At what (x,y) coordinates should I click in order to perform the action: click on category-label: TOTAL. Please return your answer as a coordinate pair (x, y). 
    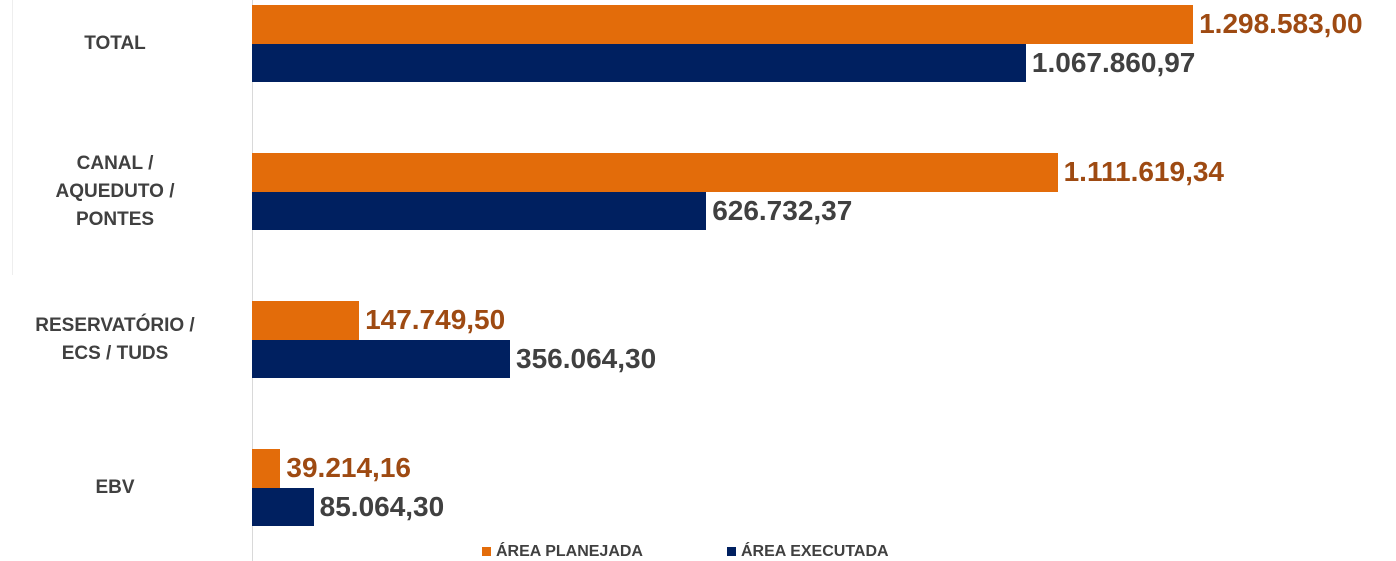
    Looking at the image, I should click on (115, 43).